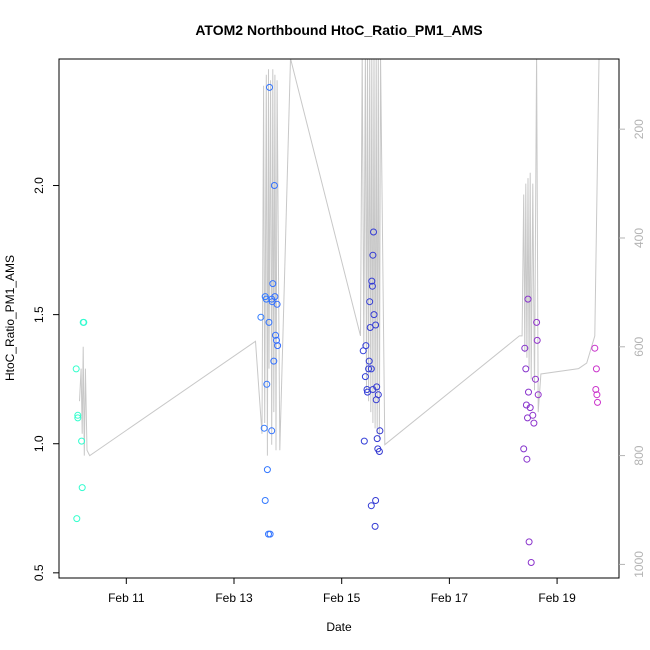 The height and width of the screenshot is (650, 650). I want to click on right-tick-label: 800, so click(639, 455).